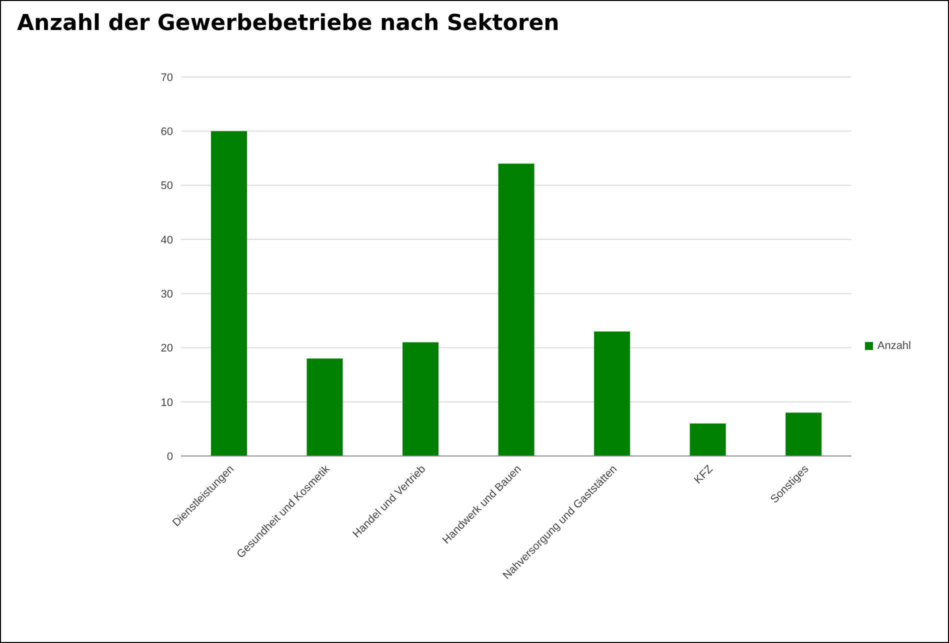 The image size is (949, 643). Describe the element at coordinates (166, 132) in the screenshot. I see `y-tick-label: 60` at that location.